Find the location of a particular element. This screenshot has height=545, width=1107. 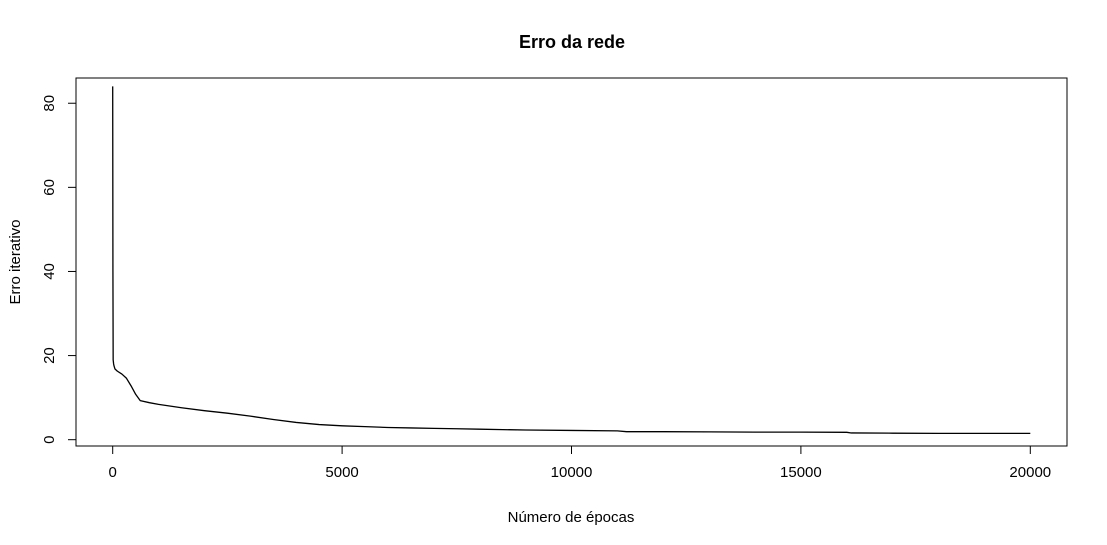

x-tick-label: 20000 is located at coordinates (1030, 472).